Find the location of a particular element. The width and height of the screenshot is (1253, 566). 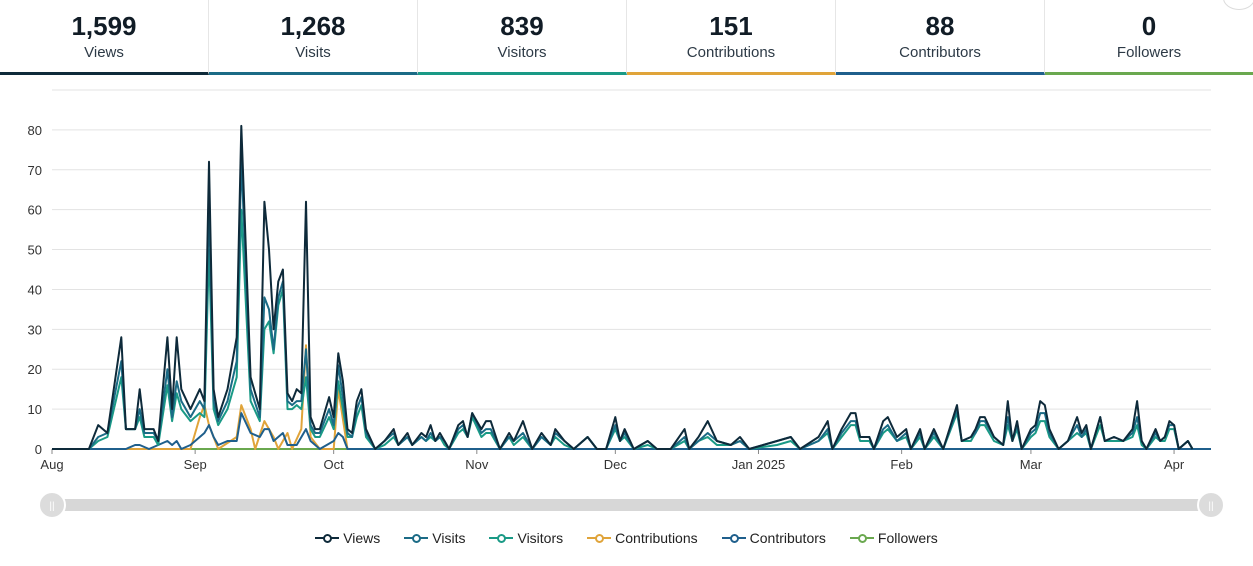

stat-visitors: 839 Visitors is located at coordinates (522, 37).